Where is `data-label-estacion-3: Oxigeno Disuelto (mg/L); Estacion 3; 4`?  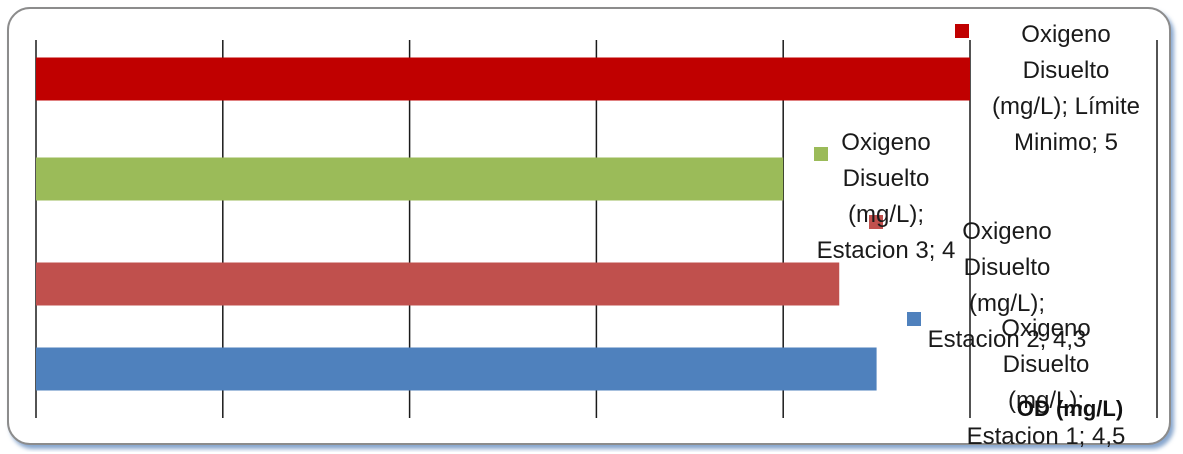 data-label-estacion-3: Oxigeno Disuelto (mg/L); Estacion 3; 4 is located at coordinates (886, 196).